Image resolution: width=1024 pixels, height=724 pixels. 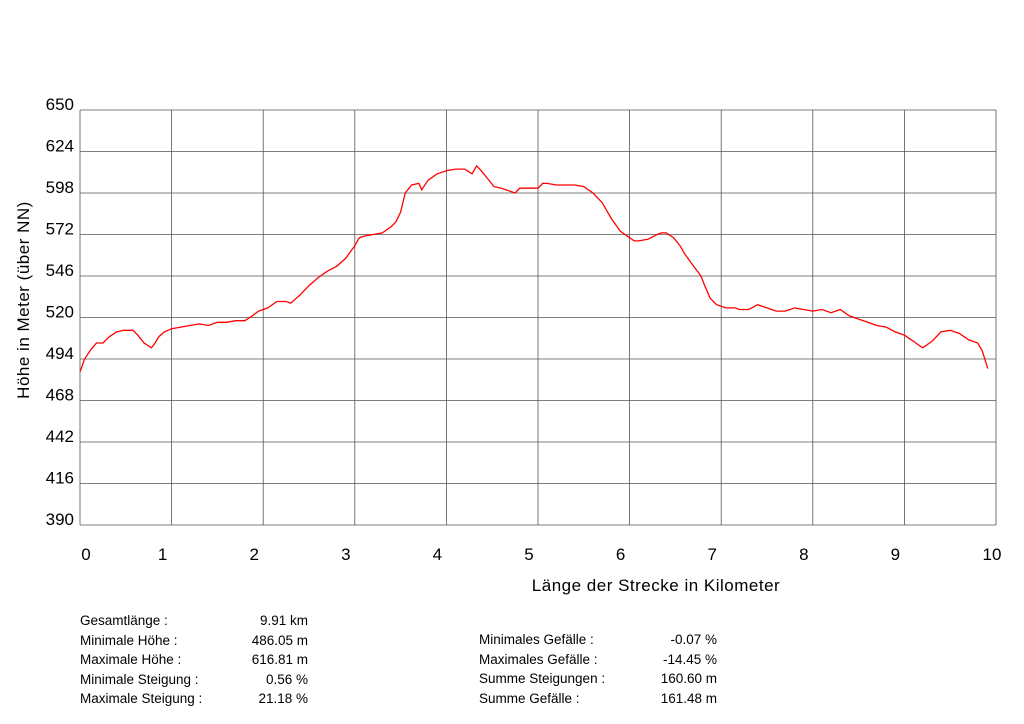 What do you see at coordinates (60, 229) in the screenshot?
I see `y-tick-label: 572` at bounding box center [60, 229].